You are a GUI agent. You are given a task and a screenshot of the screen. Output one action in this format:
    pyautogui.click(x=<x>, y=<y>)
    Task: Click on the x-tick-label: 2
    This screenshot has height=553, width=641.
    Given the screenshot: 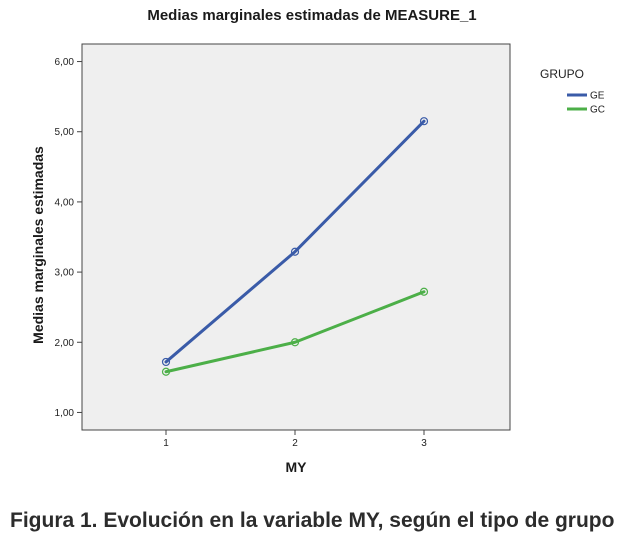 What is the action you would take?
    pyautogui.click(x=295, y=443)
    